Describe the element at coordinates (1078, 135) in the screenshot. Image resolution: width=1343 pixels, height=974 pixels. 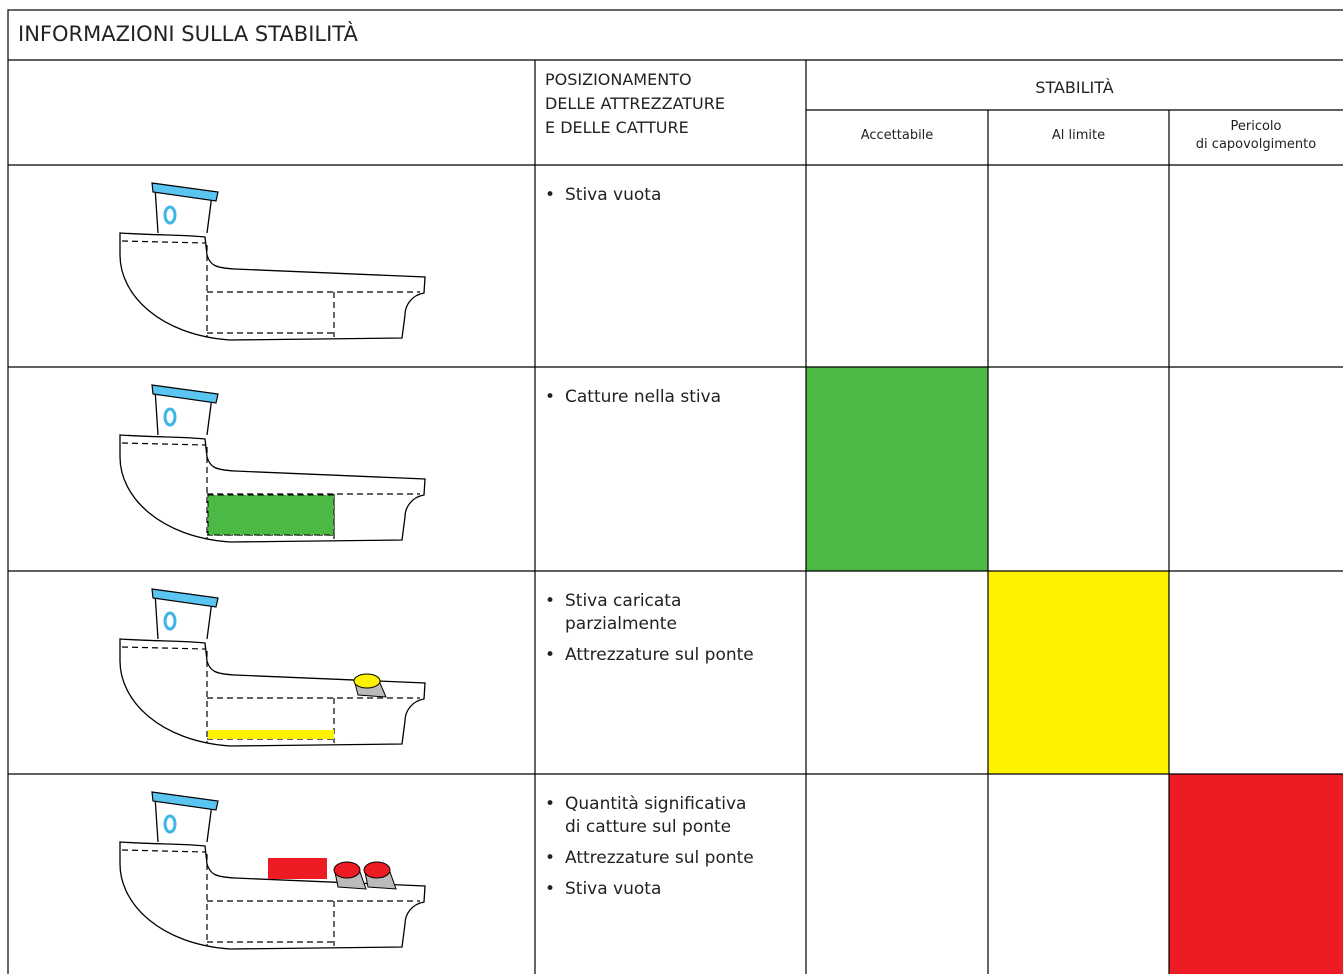
I see `level-header: Al limite` at that location.